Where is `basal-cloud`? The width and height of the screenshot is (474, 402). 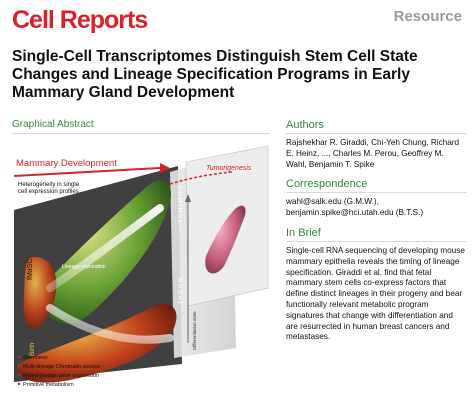
basal-cloud is located at coordinates (97, 343).